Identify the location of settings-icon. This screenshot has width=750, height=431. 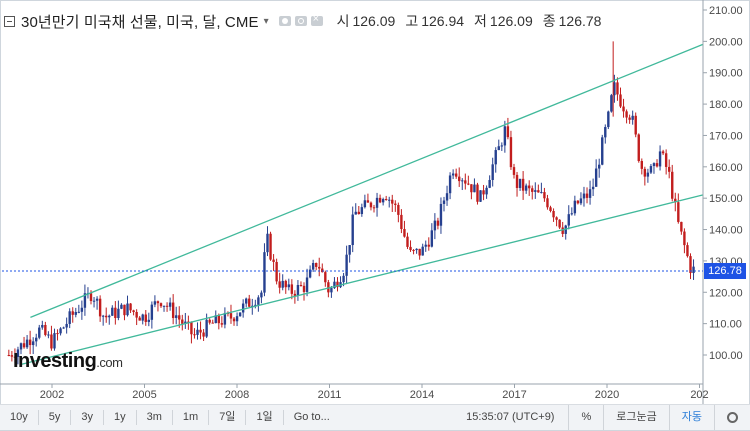
(300, 21).